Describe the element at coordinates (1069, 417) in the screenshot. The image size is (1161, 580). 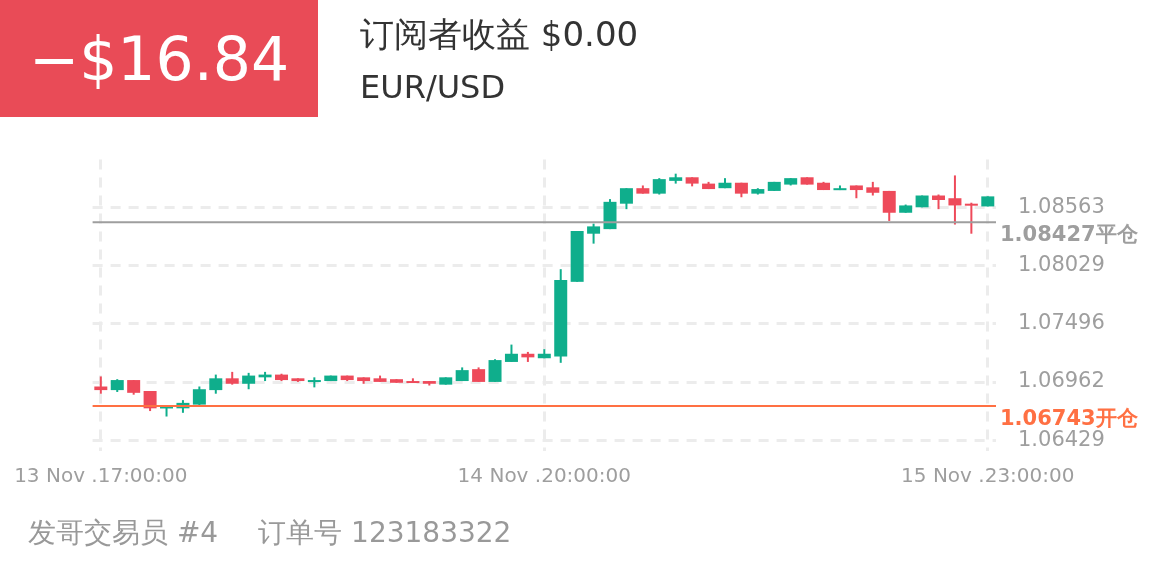
I see `ref-line-label: 1.06743开仓` at that location.